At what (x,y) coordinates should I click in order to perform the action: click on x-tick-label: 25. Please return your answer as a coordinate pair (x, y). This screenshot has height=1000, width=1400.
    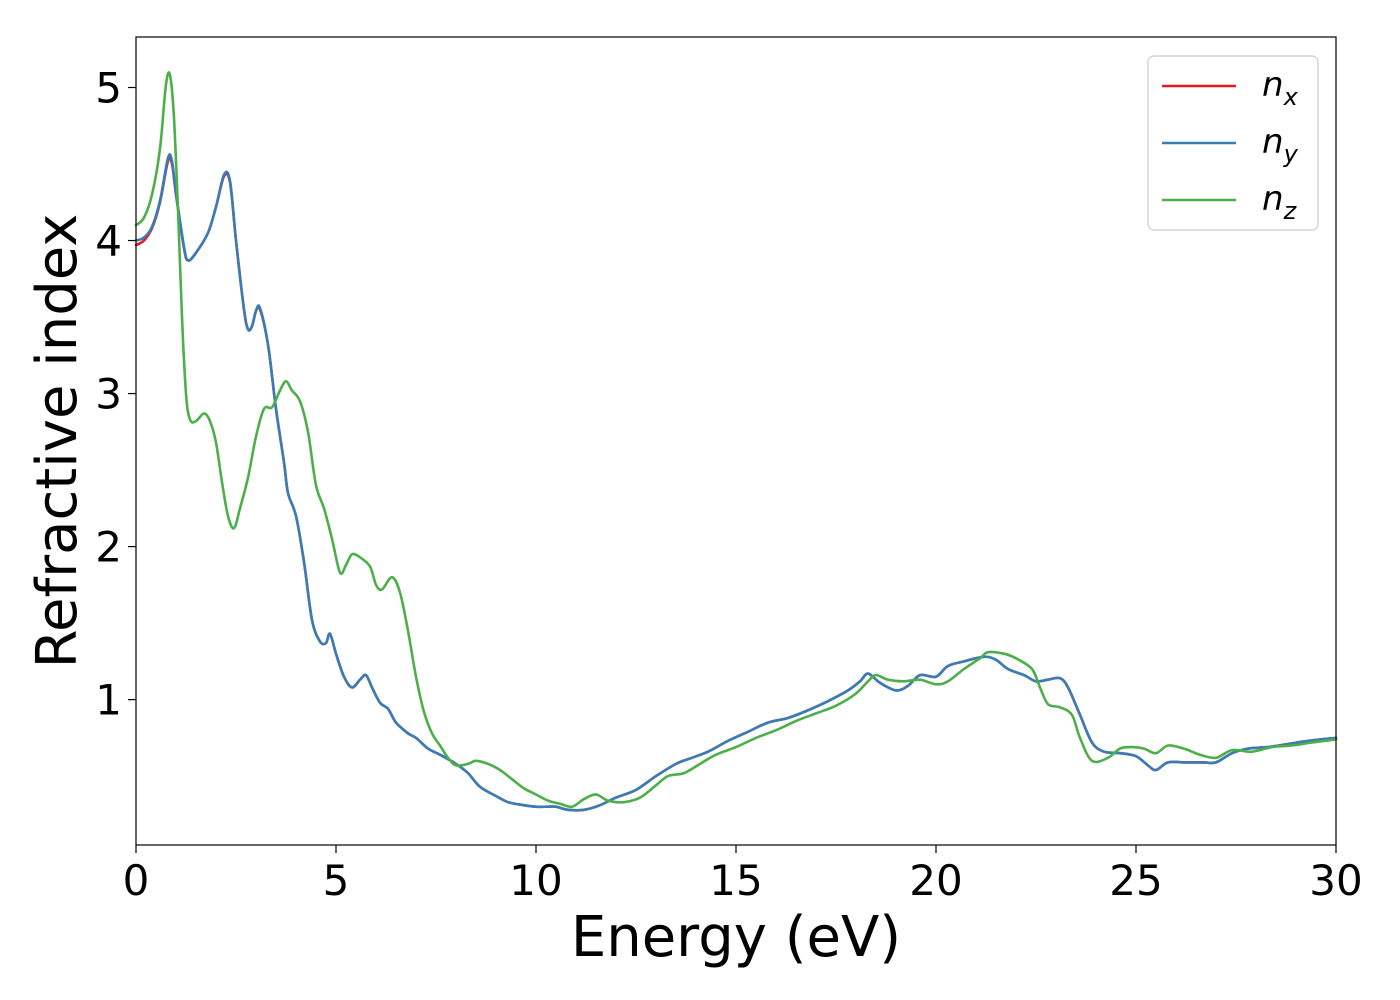
    Looking at the image, I should click on (1135, 880).